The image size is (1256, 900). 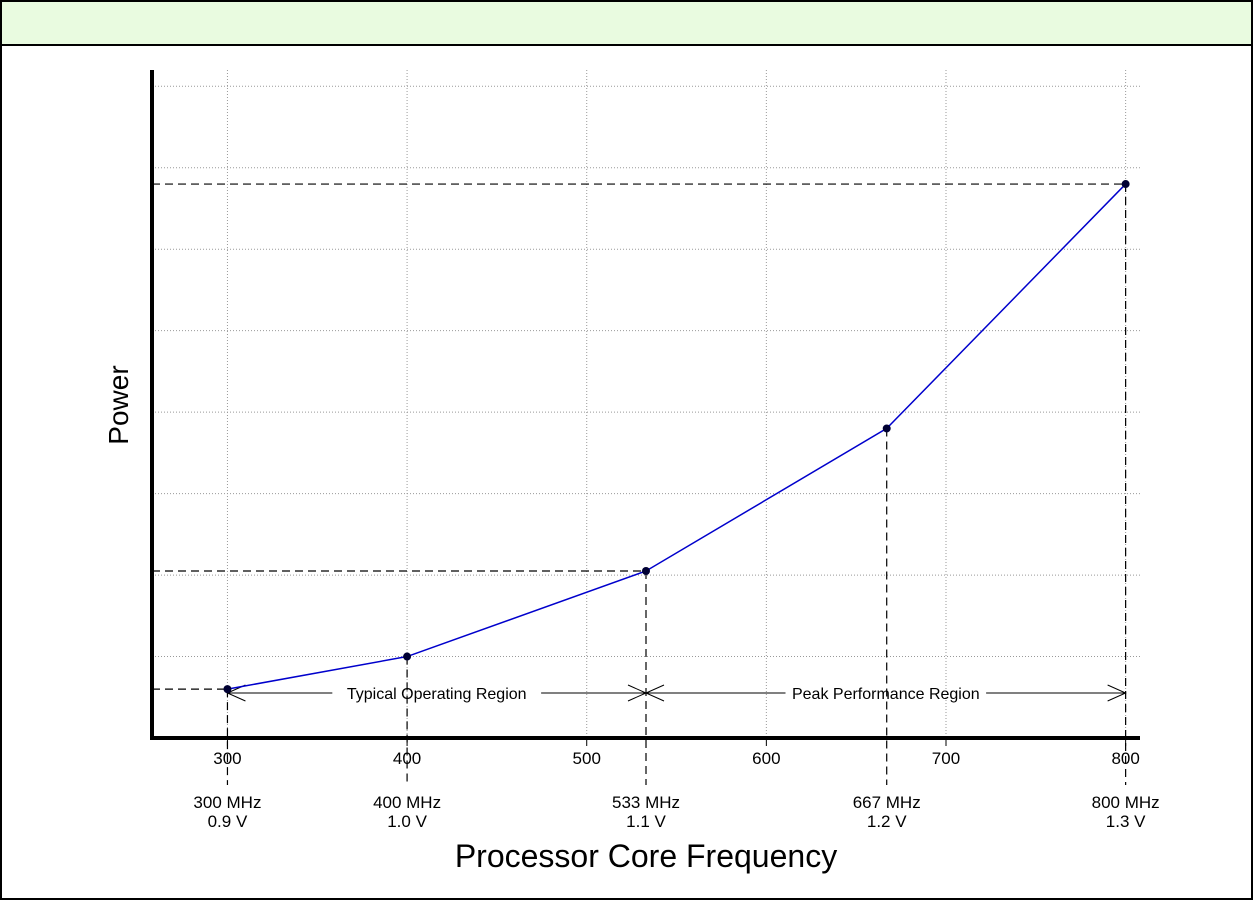 What do you see at coordinates (1126, 802) in the screenshot?
I see `point-label-frequency: 800 MHz` at bounding box center [1126, 802].